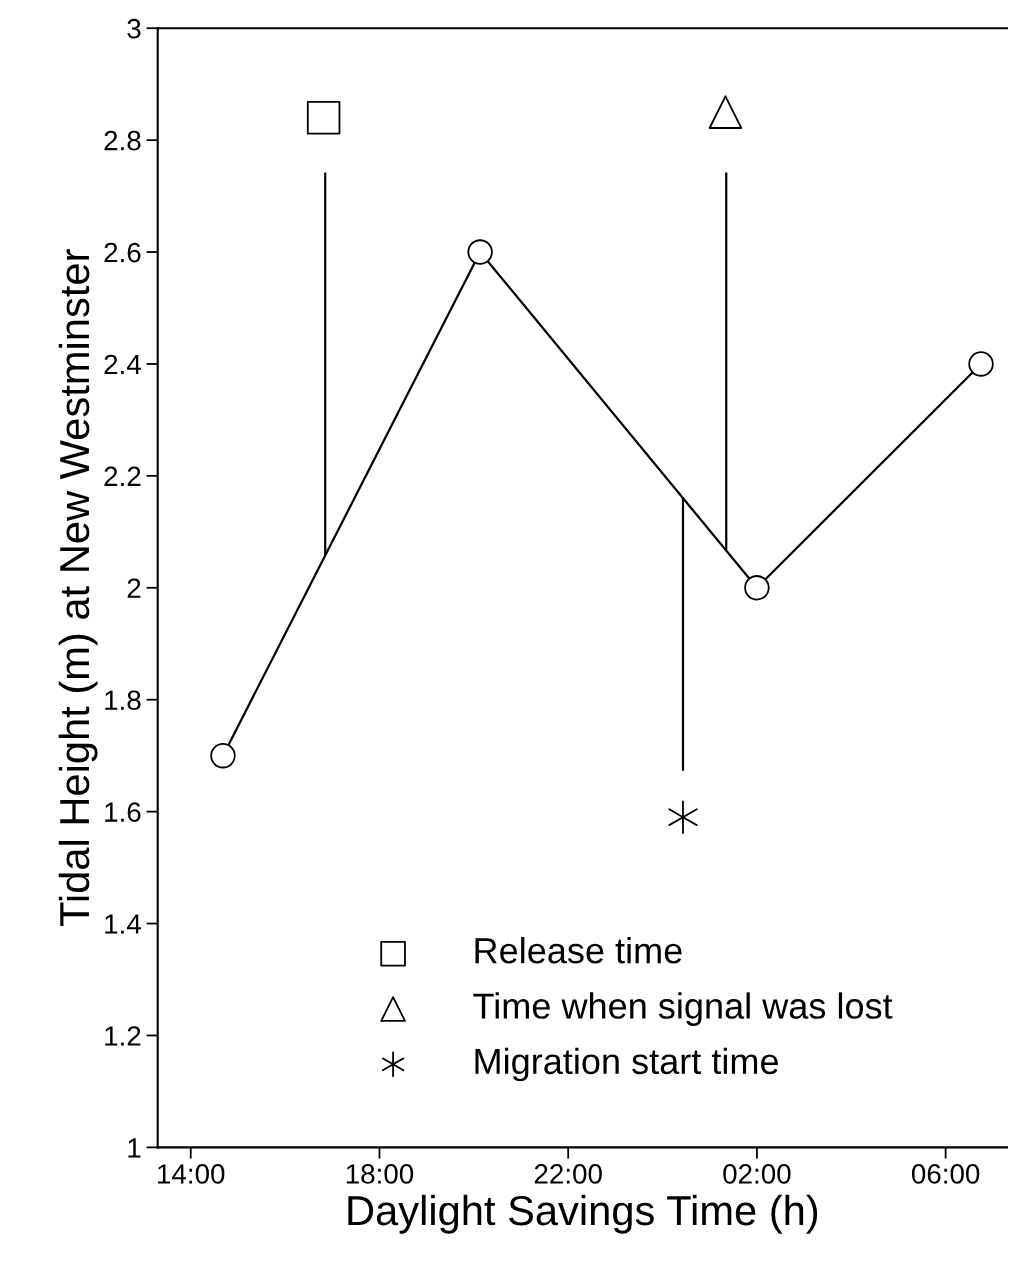  I want to click on legend-label: Time when signal was lost, so click(683, 1009).